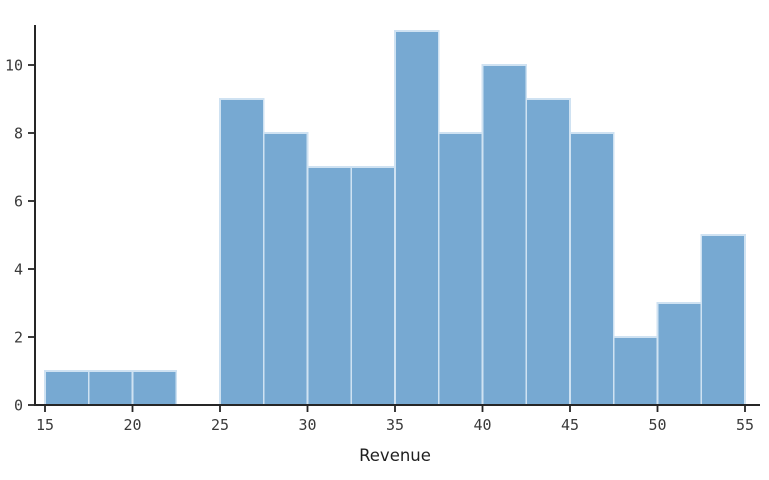 This screenshot has width=769, height=480. Describe the element at coordinates (14, 66) in the screenshot. I see `y-tick-label: 10` at that location.